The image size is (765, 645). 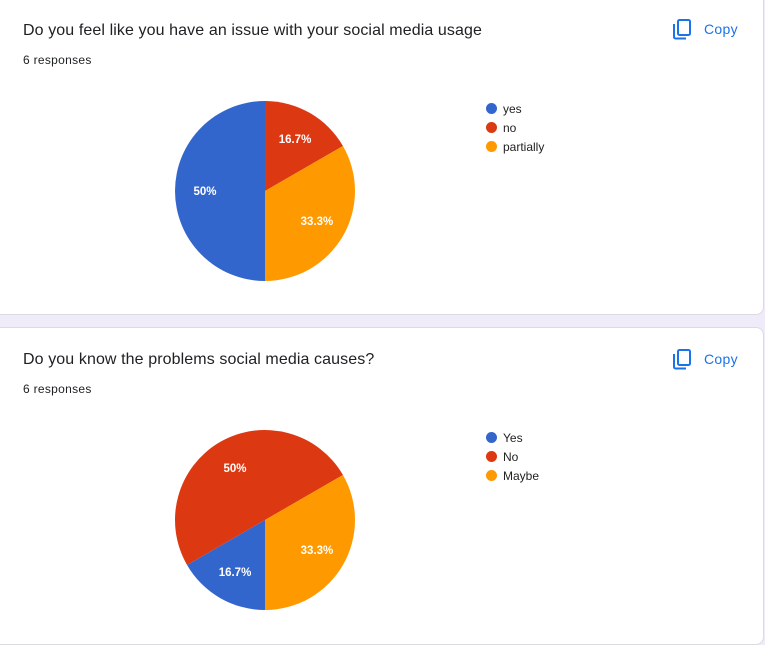 I want to click on legend-item: yes, so click(x=515, y=108).